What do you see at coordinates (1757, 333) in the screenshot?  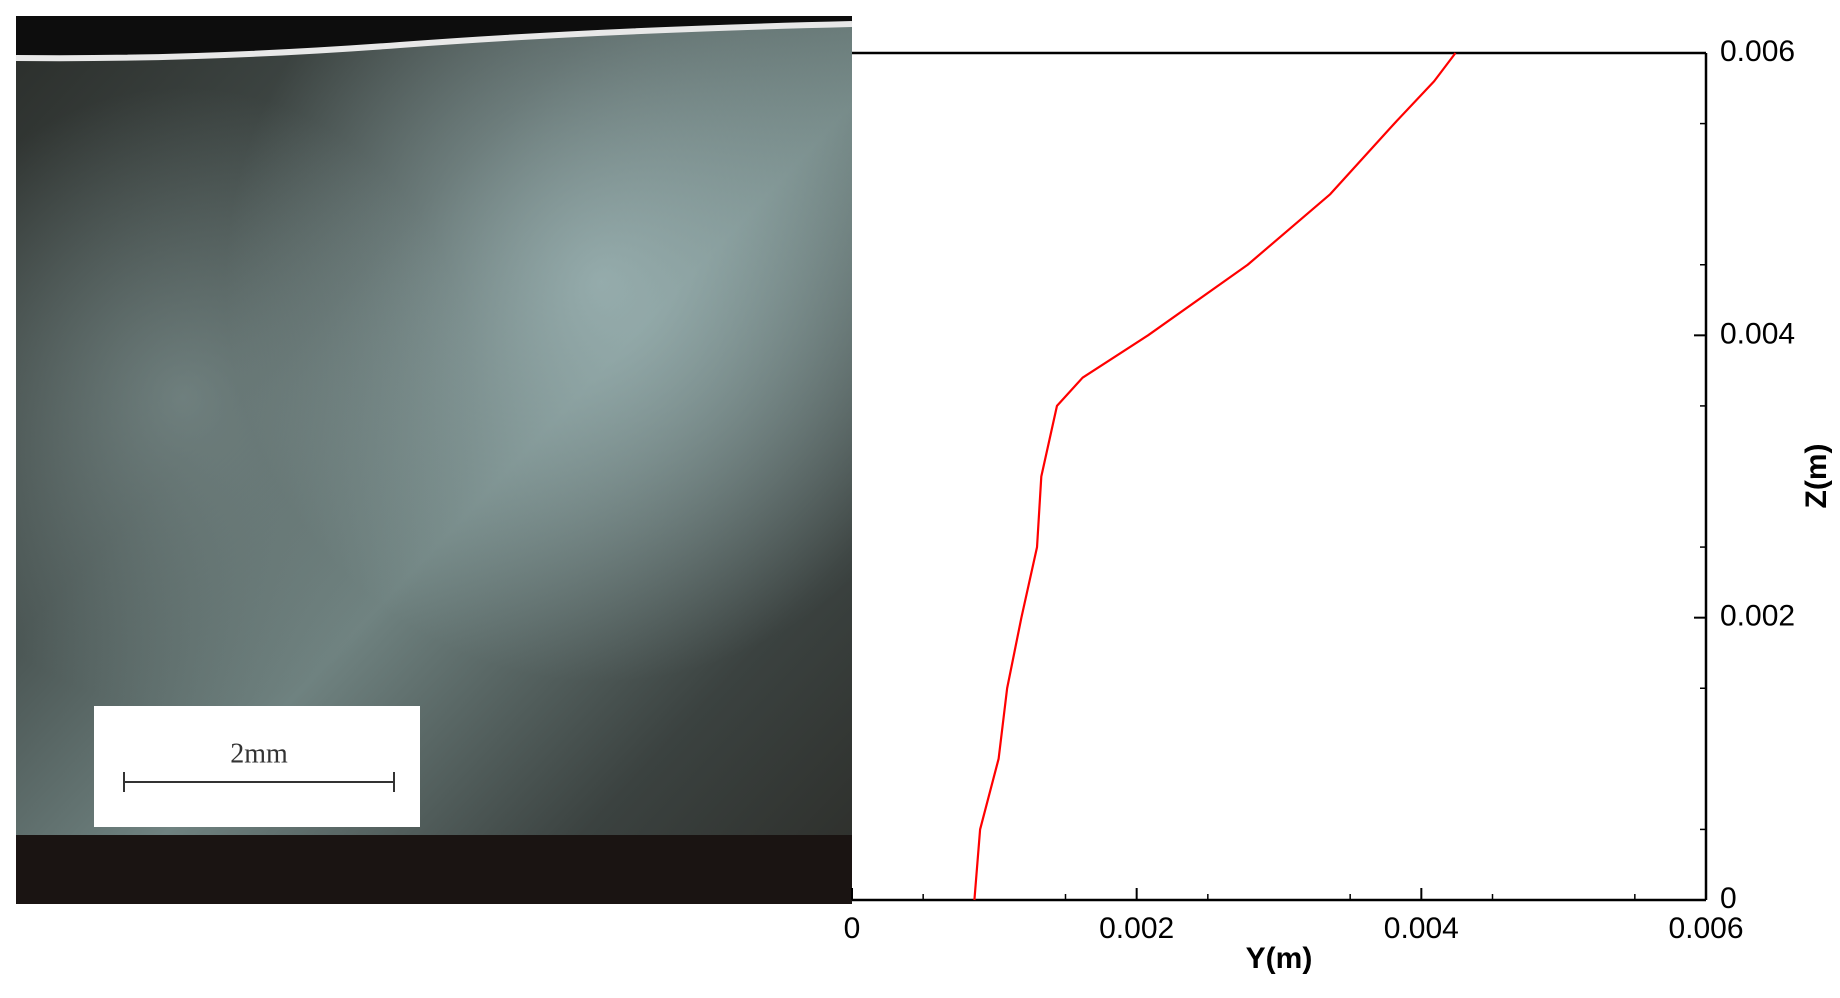 I see `y-tick-label: 0.004` at bounding box center [1757, 333].